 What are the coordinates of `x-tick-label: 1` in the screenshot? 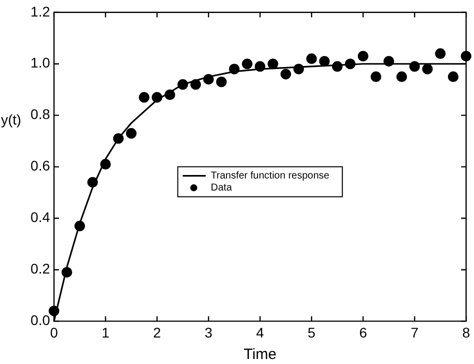 It's located at (106, 332).